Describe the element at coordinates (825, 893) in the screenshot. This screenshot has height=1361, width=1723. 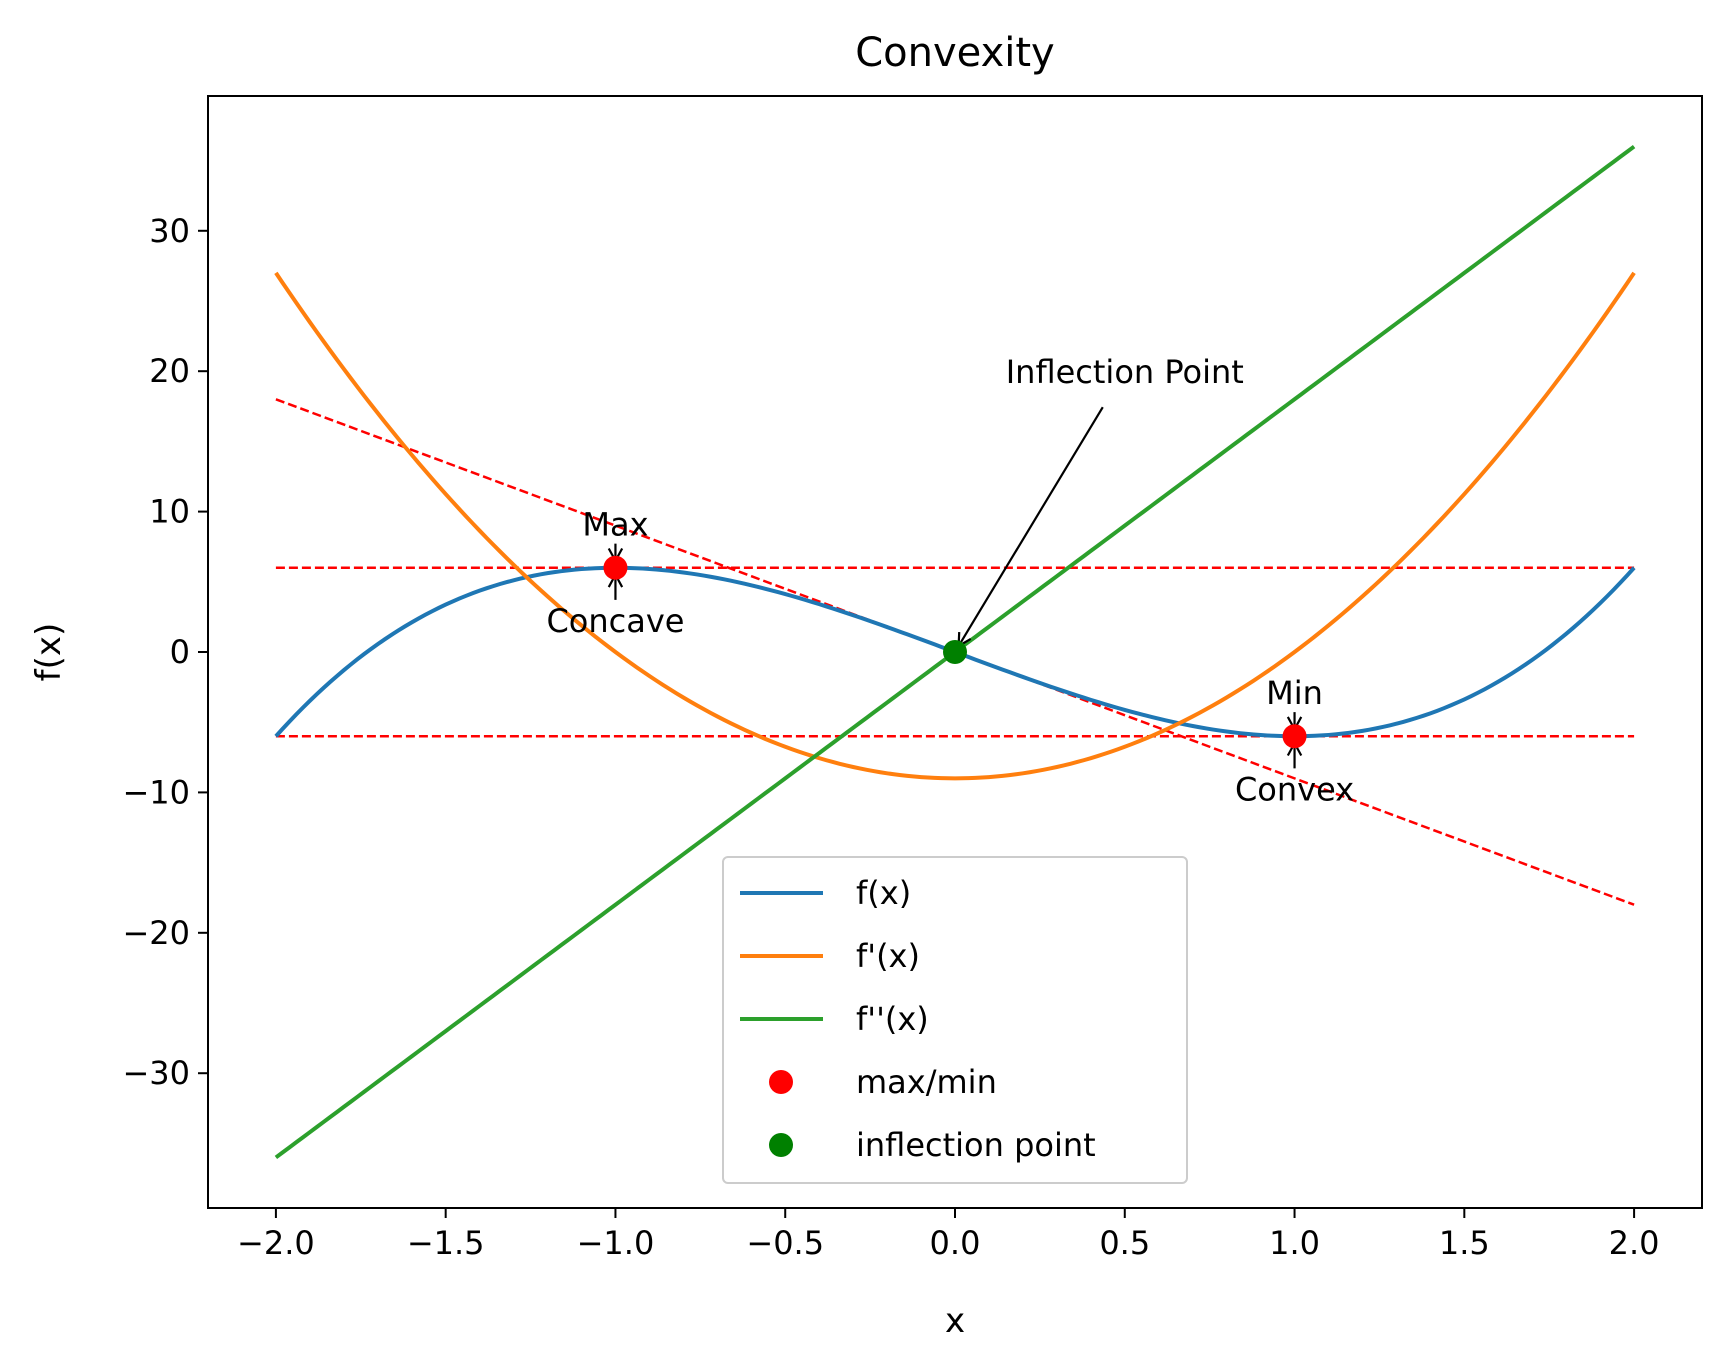
I see `legend-item: f(x)` at that location.